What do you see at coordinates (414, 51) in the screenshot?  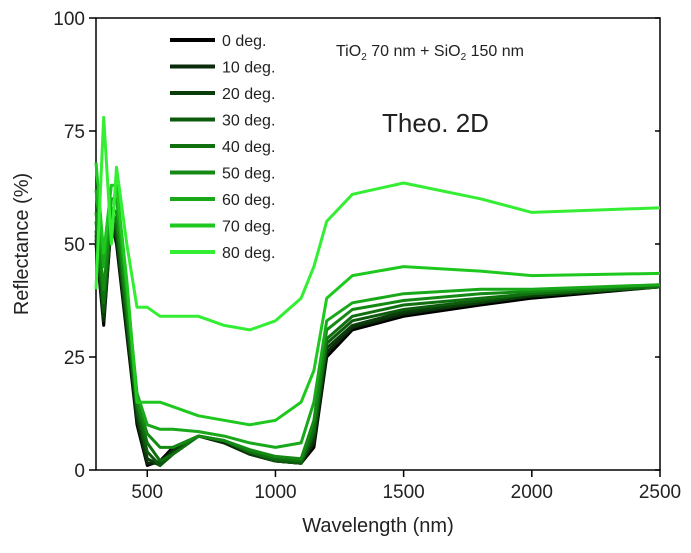 I see `annotation-part: 70 nm + SiO` at bounding box center [414, 51].